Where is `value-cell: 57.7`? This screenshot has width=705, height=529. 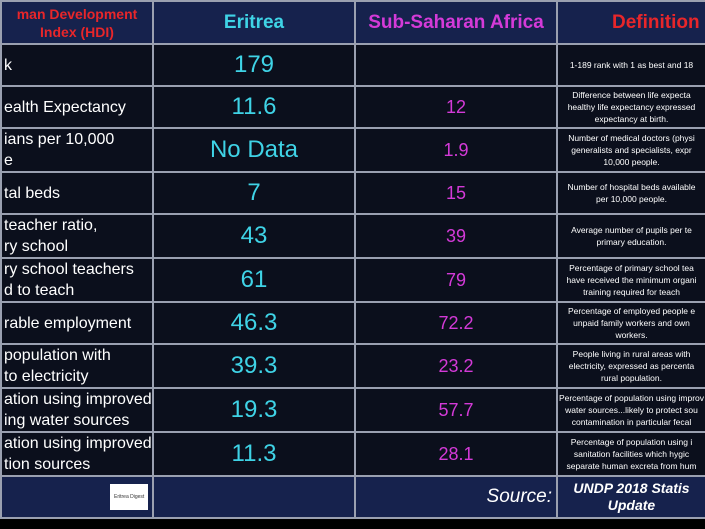 value-cell: 57.7 is located at coordinates (456, 410).